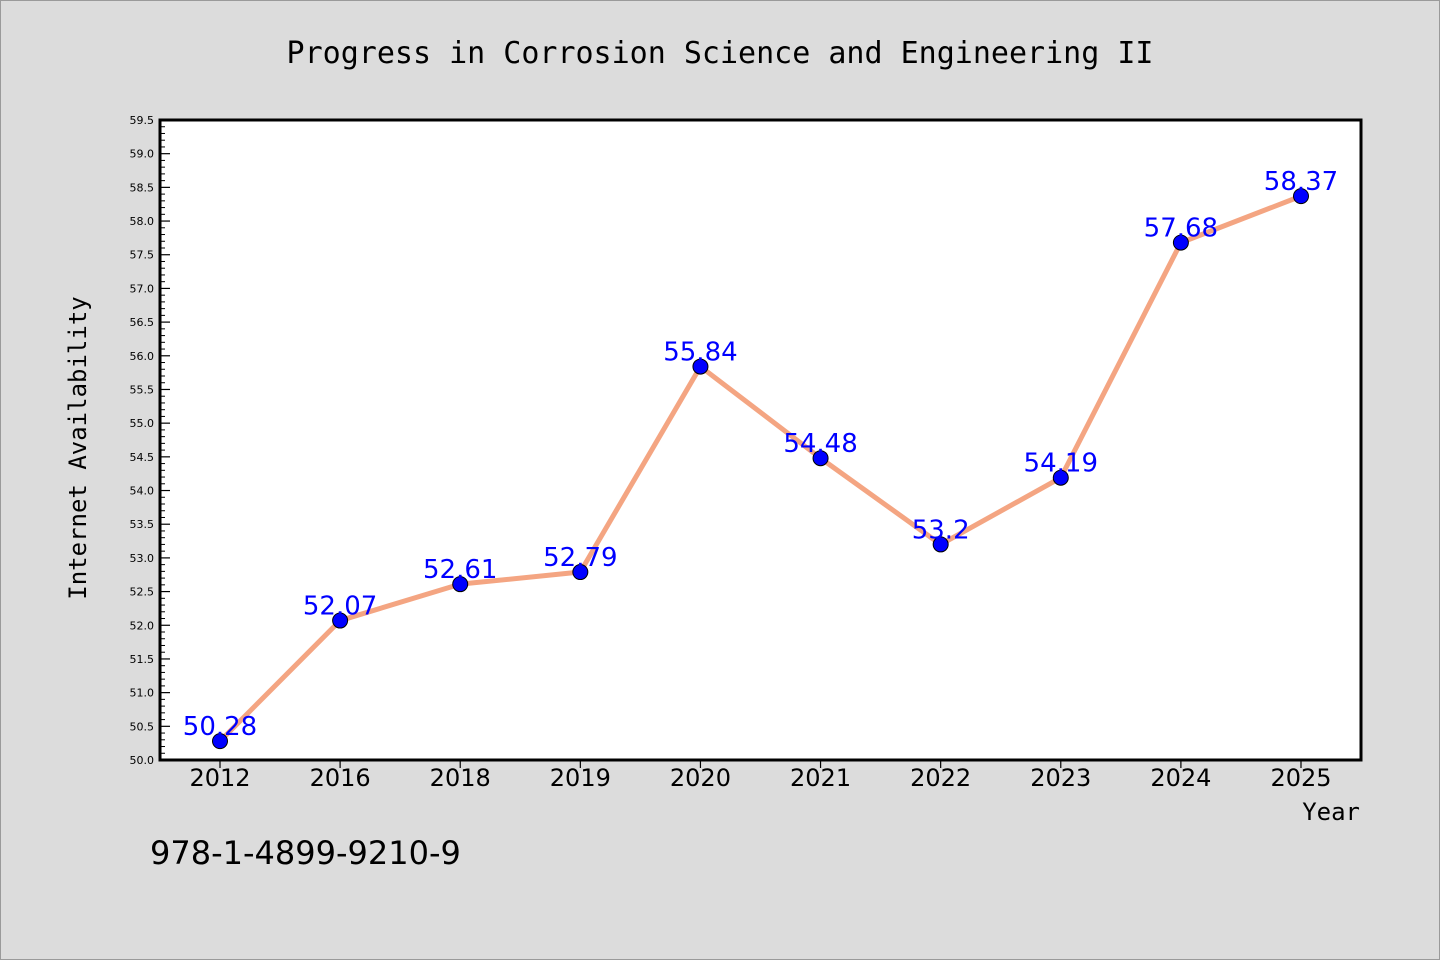 This screenshot has height=960, width=1440. I want to click on x-axis: 2012 2016 2018 2019 2020 2021 2022 2023 2024 2025, so click(760, 776).